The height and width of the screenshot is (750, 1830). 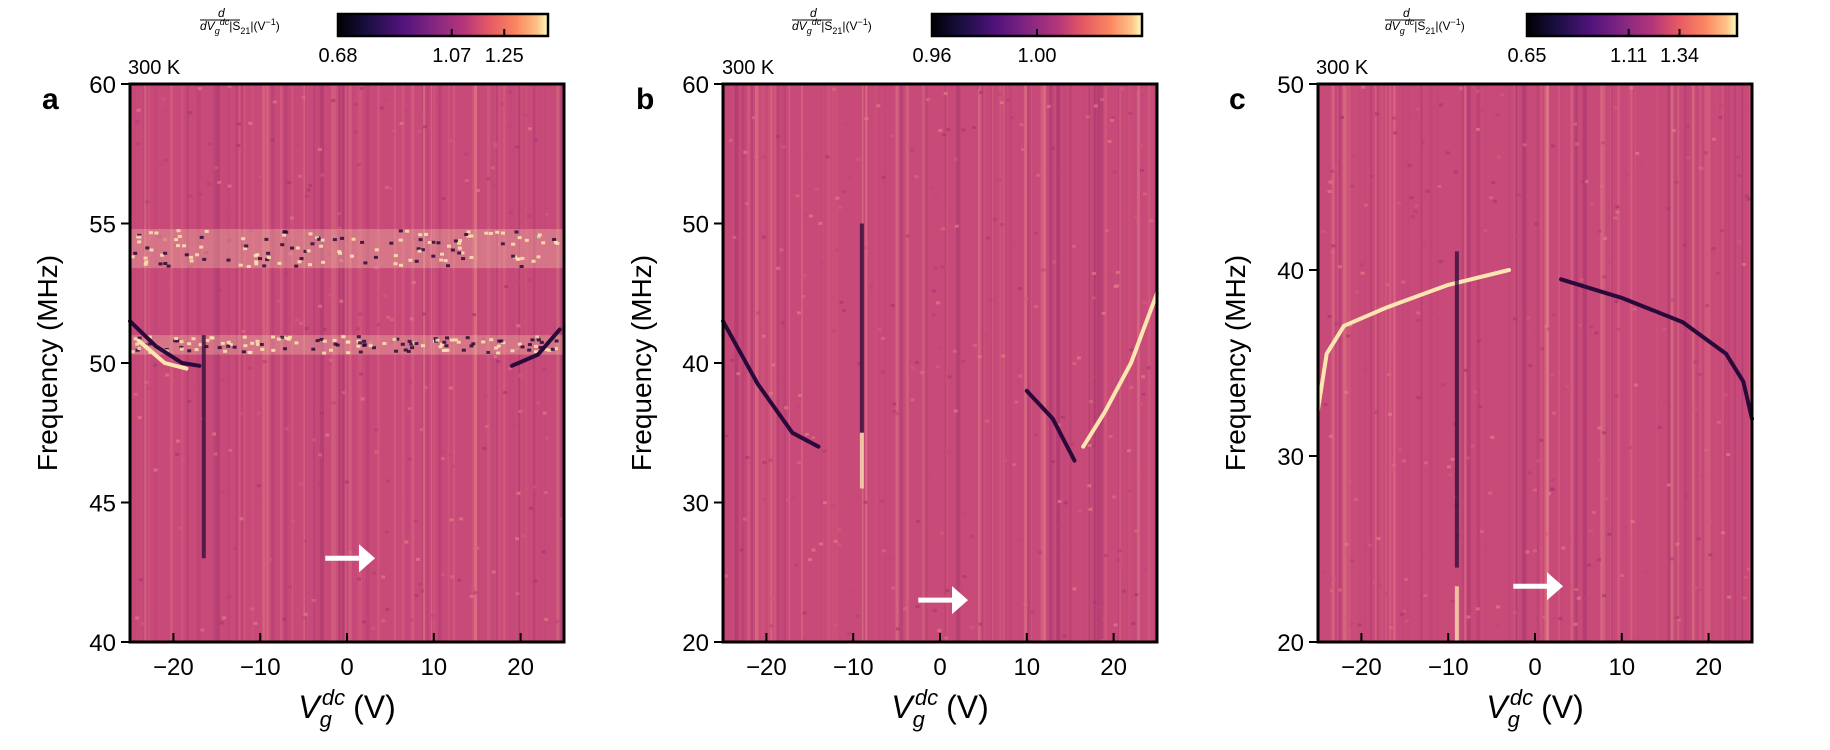 What do you see at coordinates (695, 85) in the screenshot?
I see `y-tick-label: 60` at bounding box center [695, 85].